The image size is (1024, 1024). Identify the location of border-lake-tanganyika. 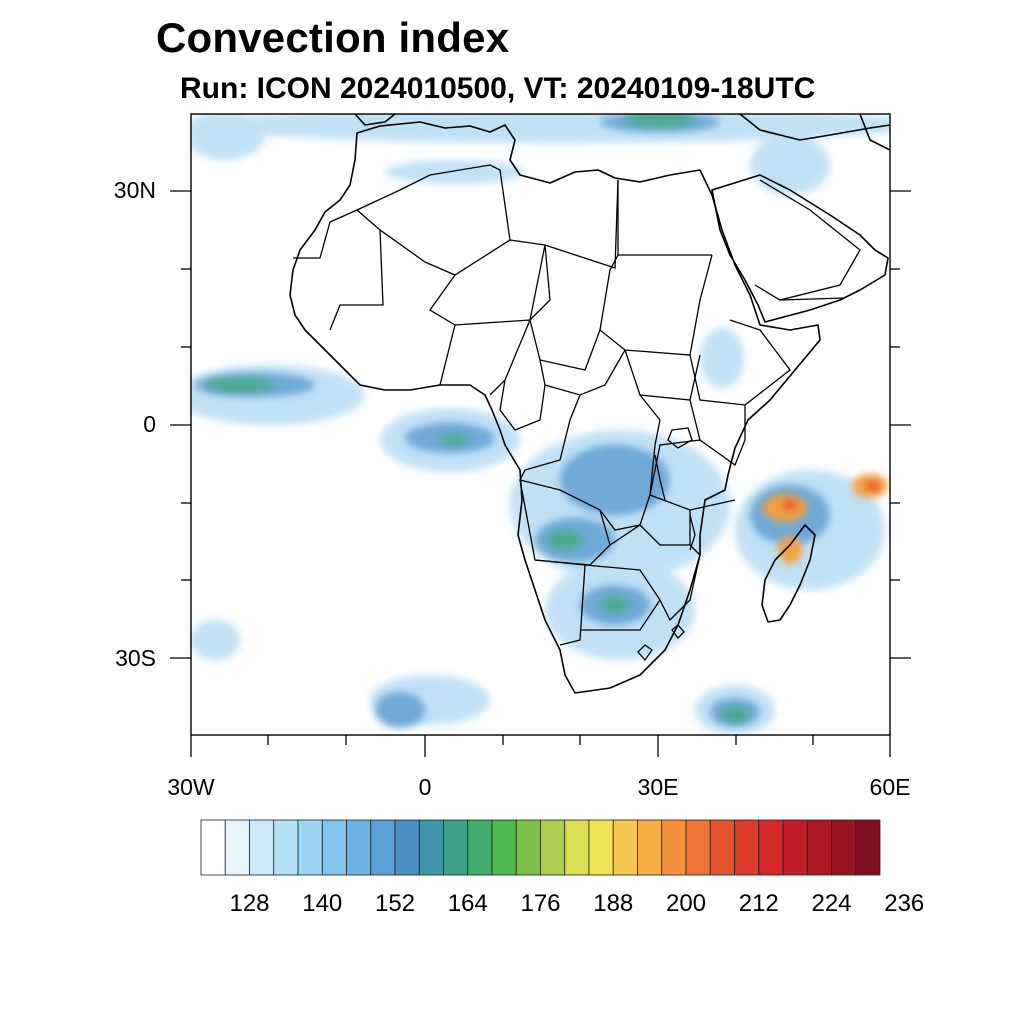
(660, 477).